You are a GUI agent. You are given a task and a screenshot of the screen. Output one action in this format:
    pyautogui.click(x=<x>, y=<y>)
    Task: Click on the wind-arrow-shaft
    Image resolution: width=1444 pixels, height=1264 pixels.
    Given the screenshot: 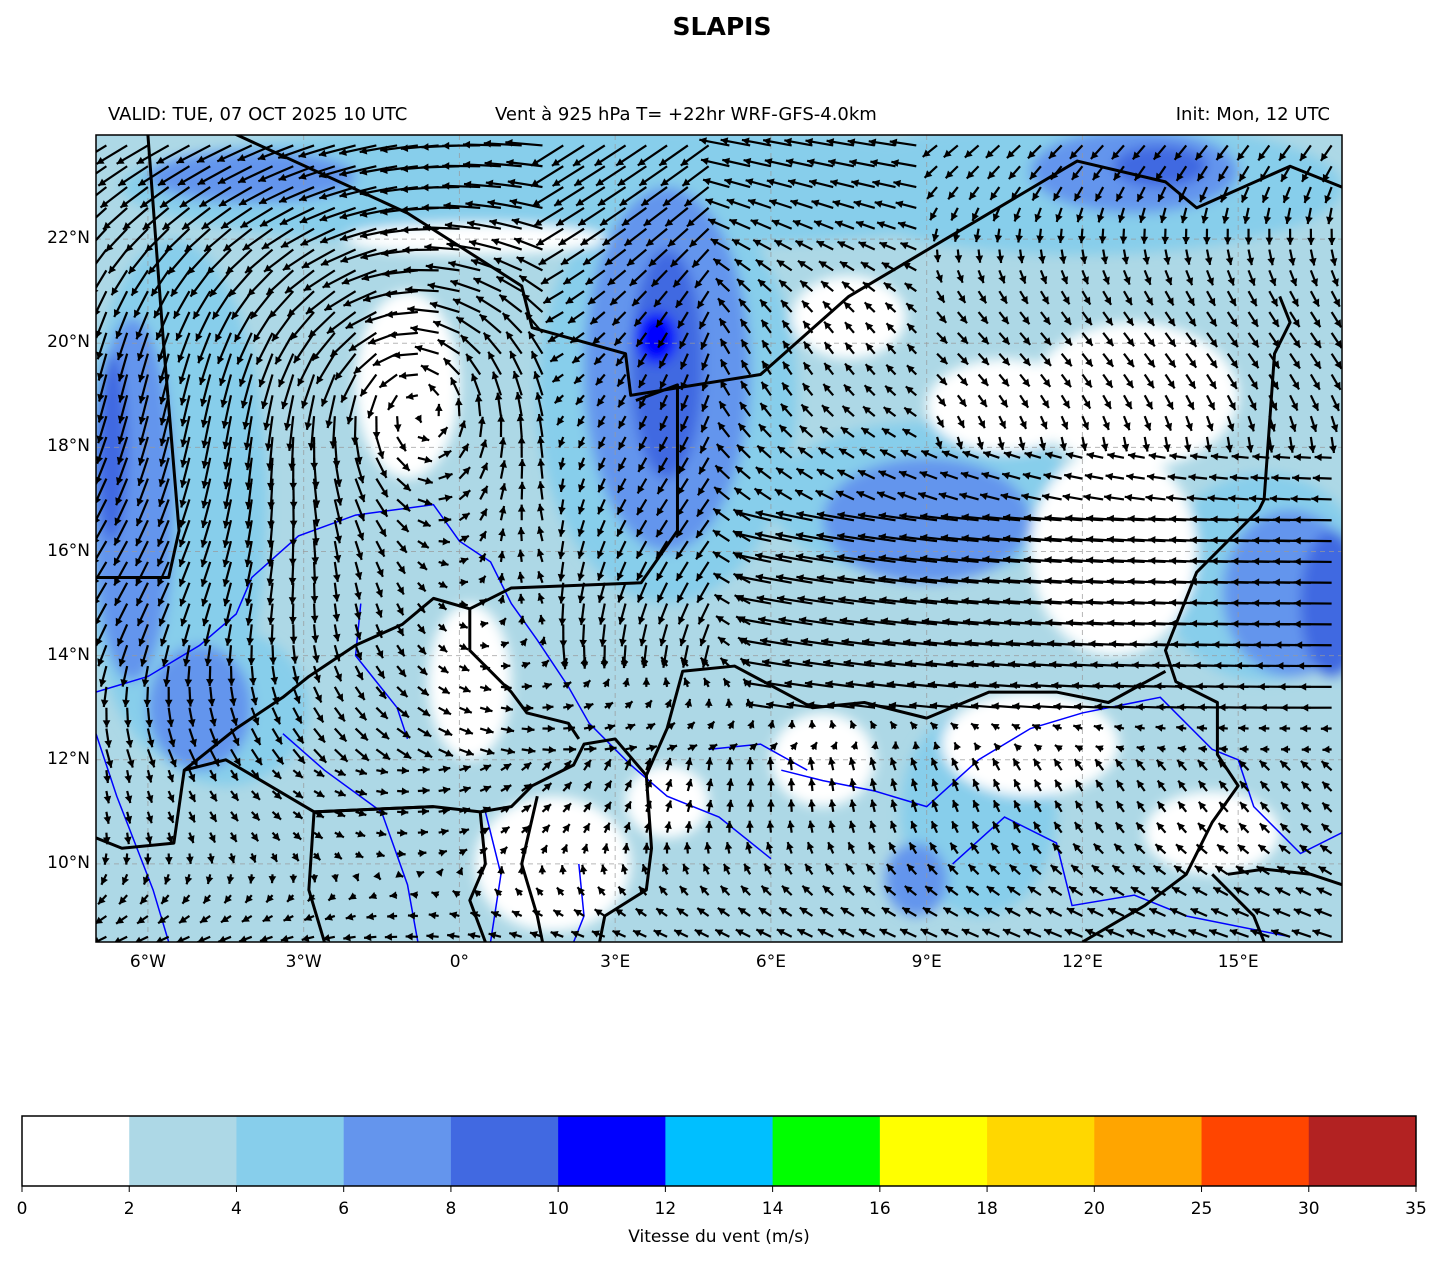 What is the action you would take?
    pyautogui.click(x=102, y=510)
    